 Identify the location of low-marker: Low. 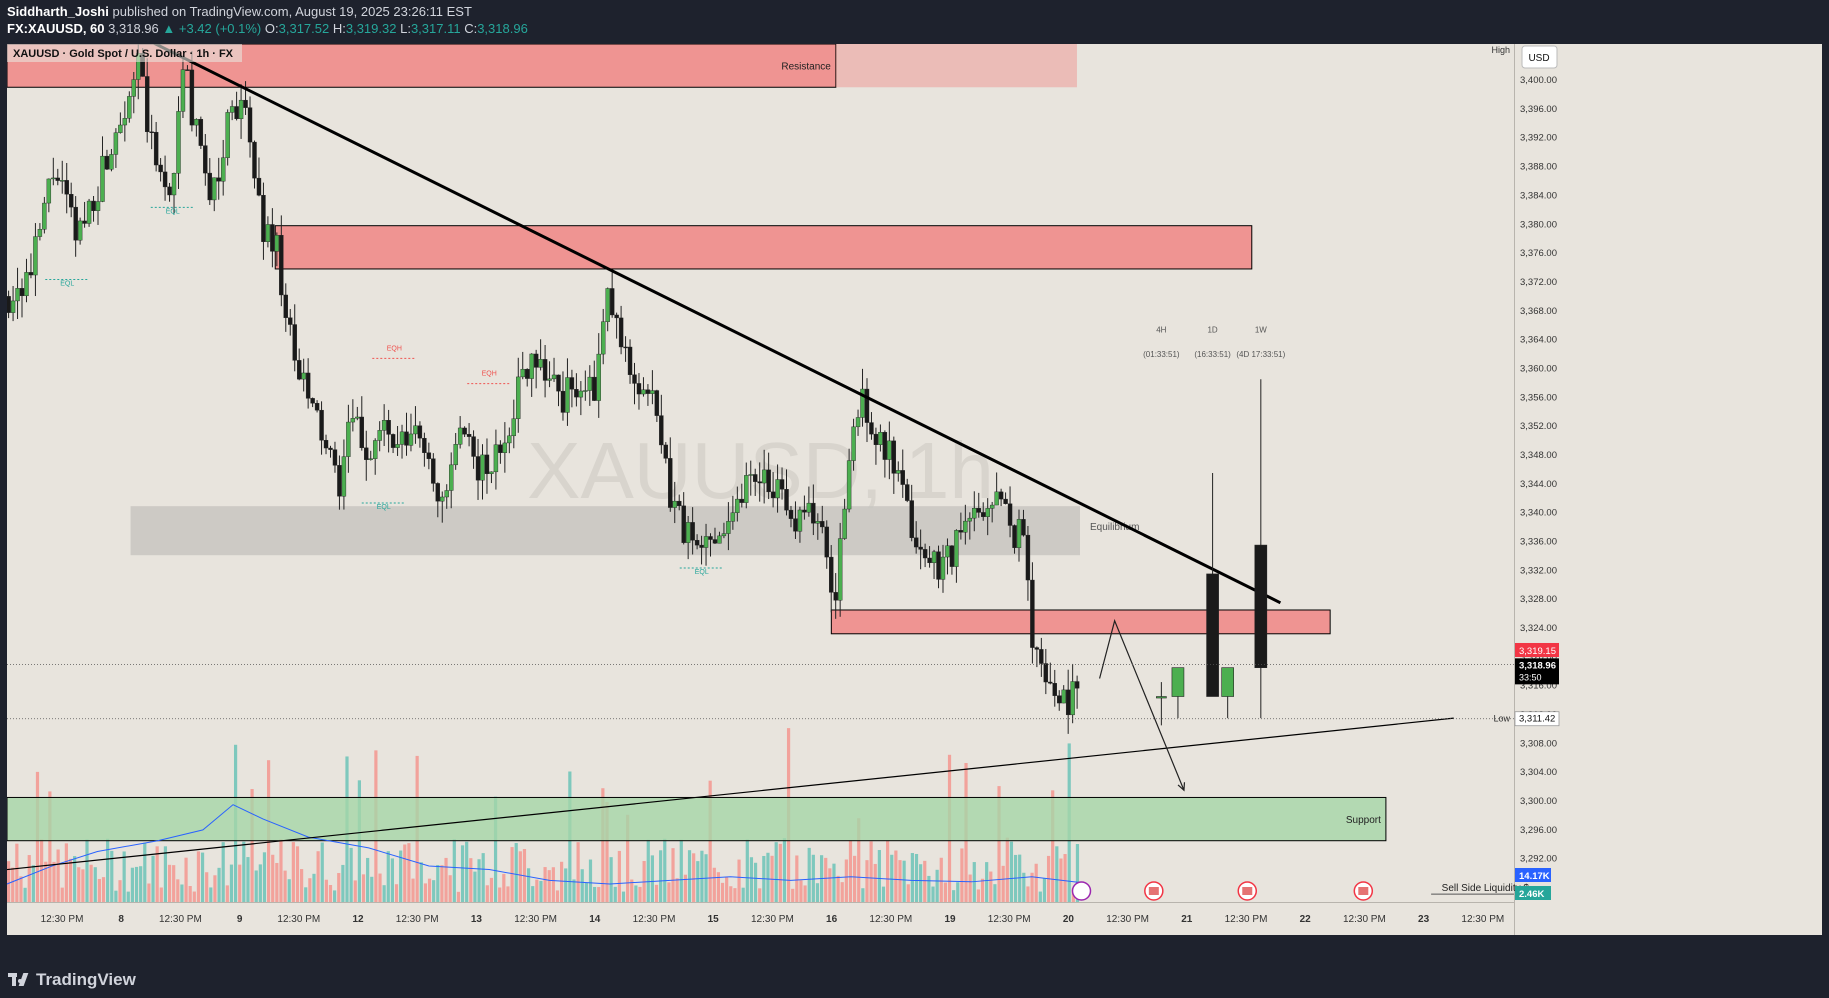
(1501, 719).